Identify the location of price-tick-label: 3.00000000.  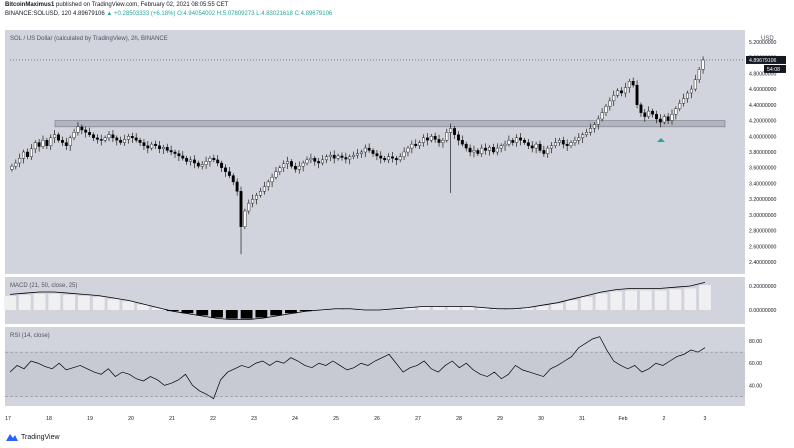
(763, 216).